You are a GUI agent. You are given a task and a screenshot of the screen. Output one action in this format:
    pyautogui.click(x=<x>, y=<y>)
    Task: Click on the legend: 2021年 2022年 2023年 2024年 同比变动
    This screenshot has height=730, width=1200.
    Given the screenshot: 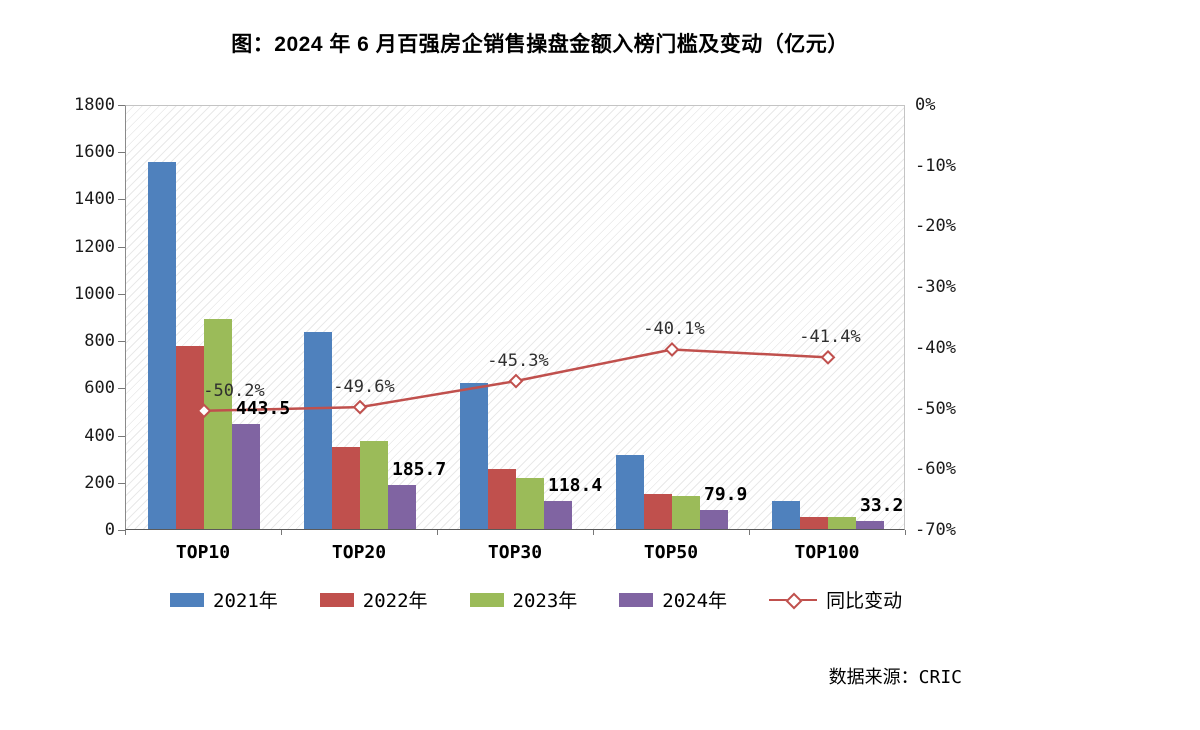 What is the action you would take?
    pyautogui.click(x=536, y=599)
    